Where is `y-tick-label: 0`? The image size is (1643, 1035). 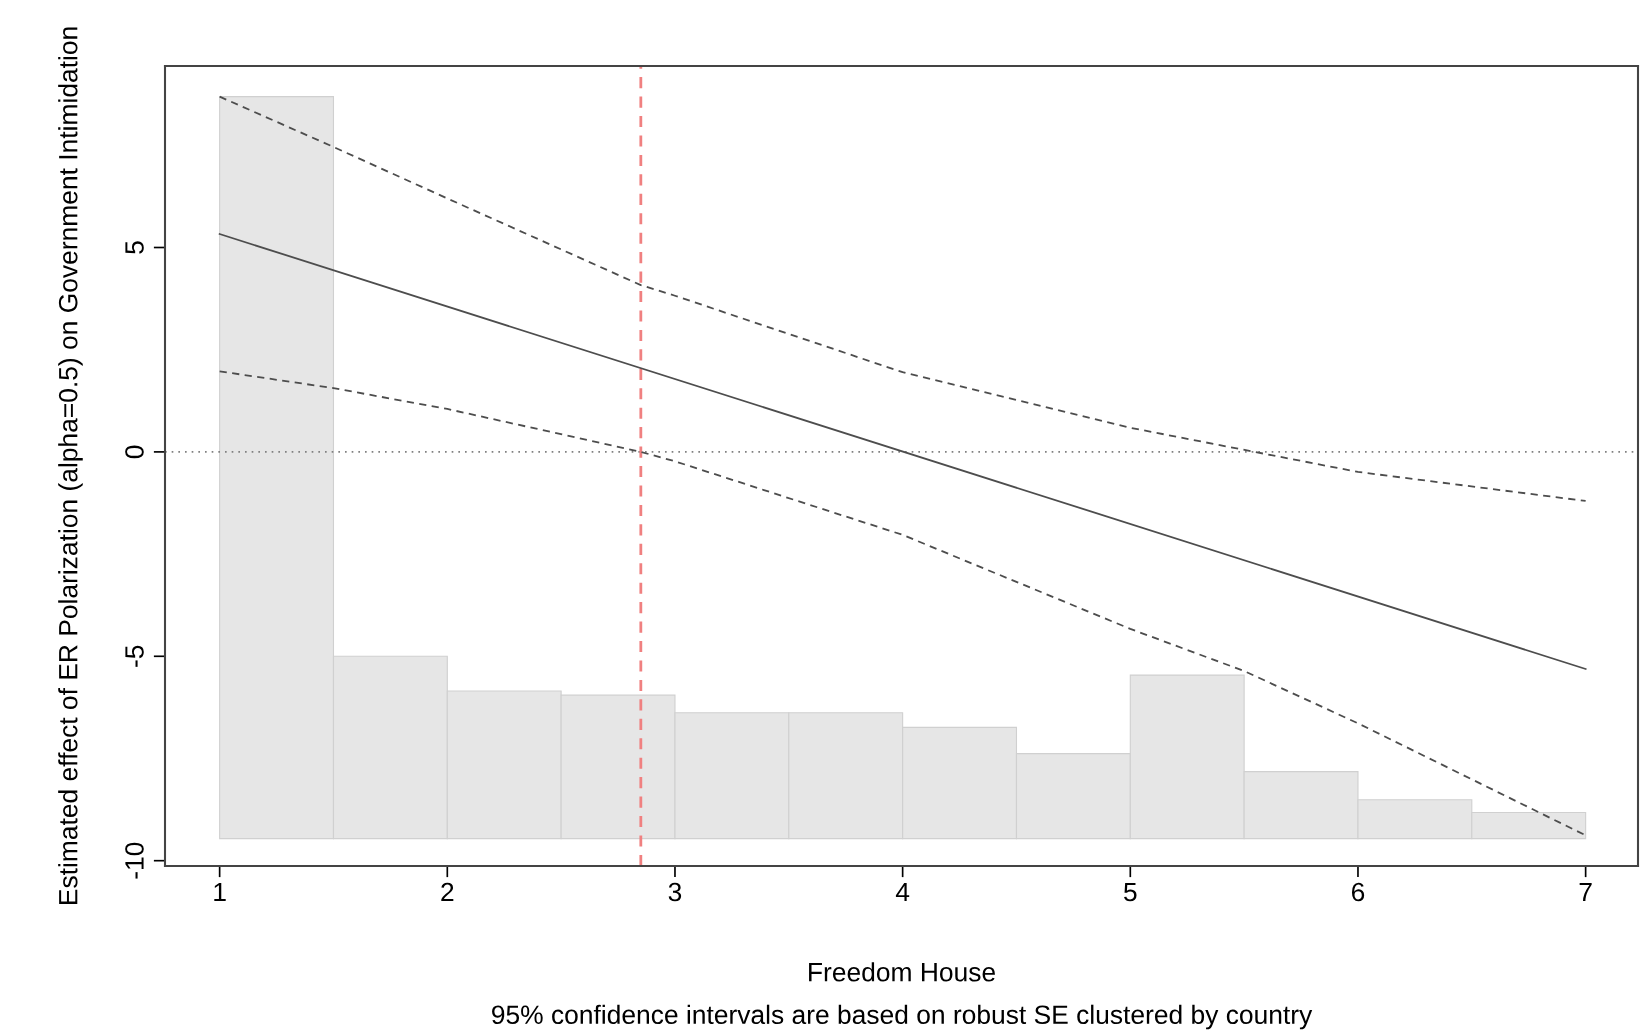
y-tick-label: 0 is located at coordinates (134, 452).